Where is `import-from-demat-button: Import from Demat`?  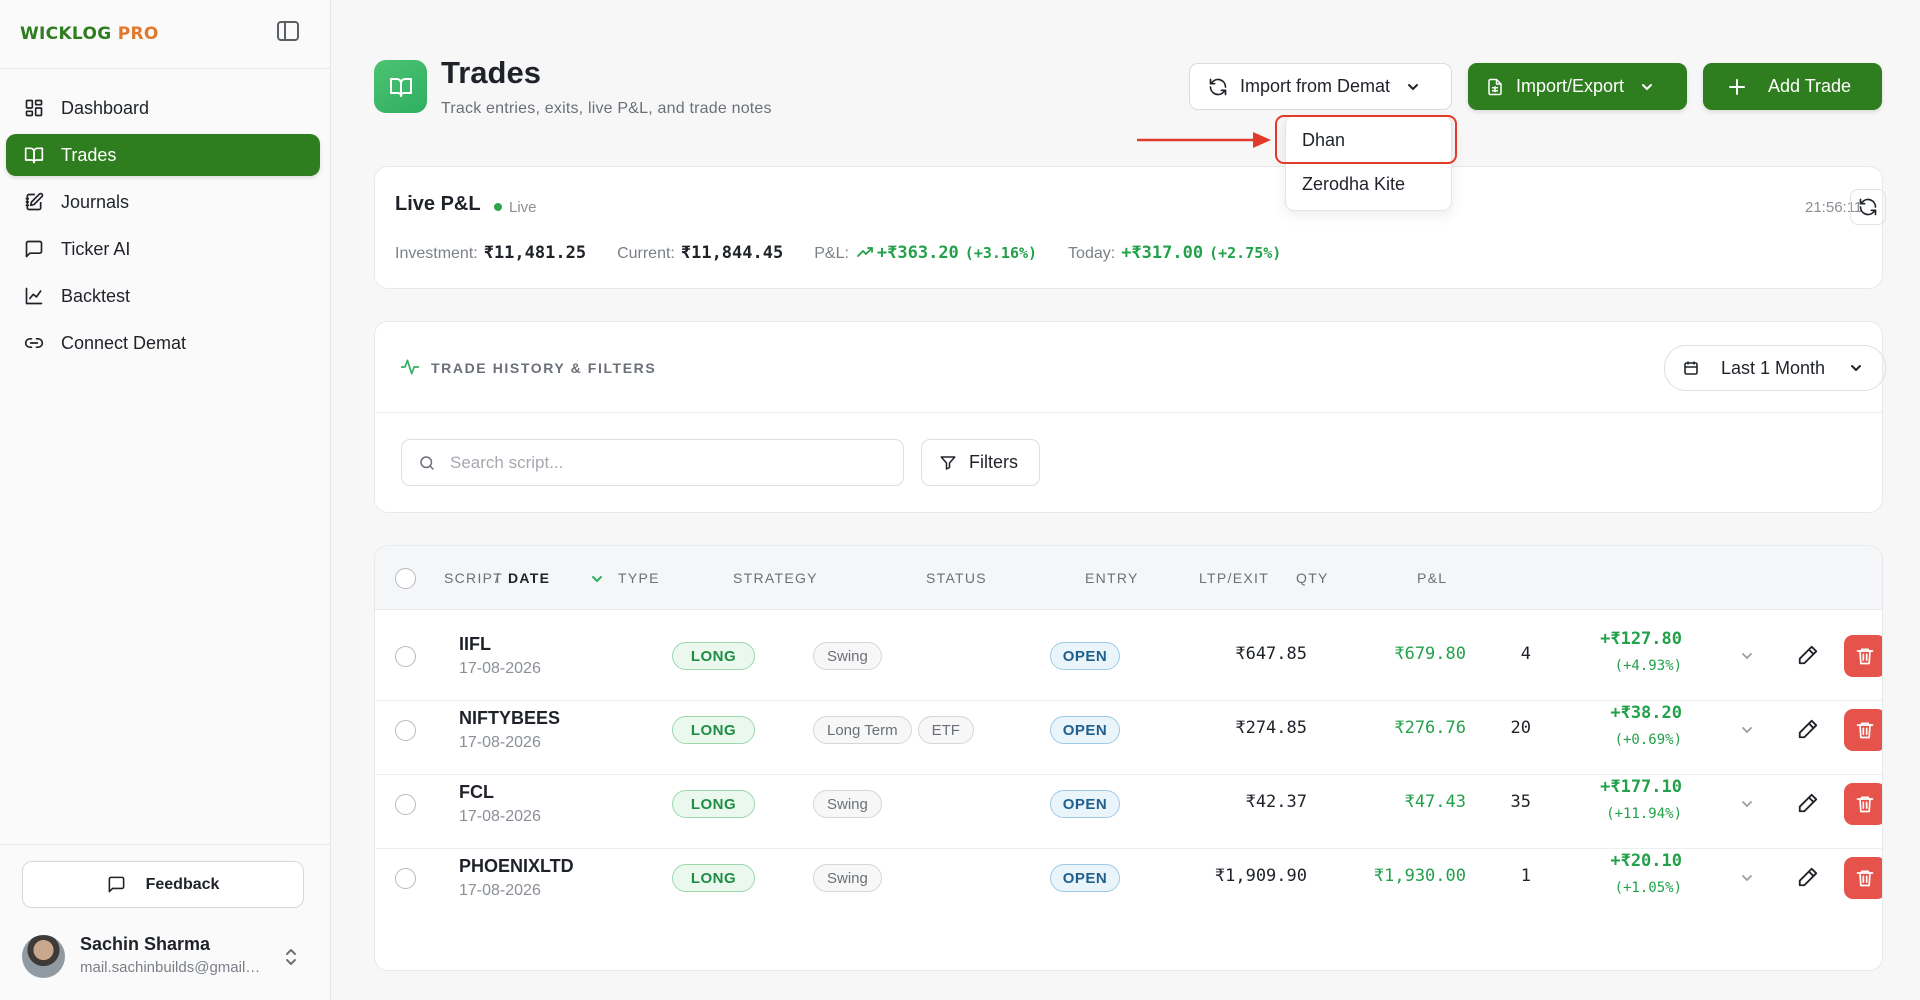
import-from-demat-button: Import from Demat is located at coordinates (1320, 86).